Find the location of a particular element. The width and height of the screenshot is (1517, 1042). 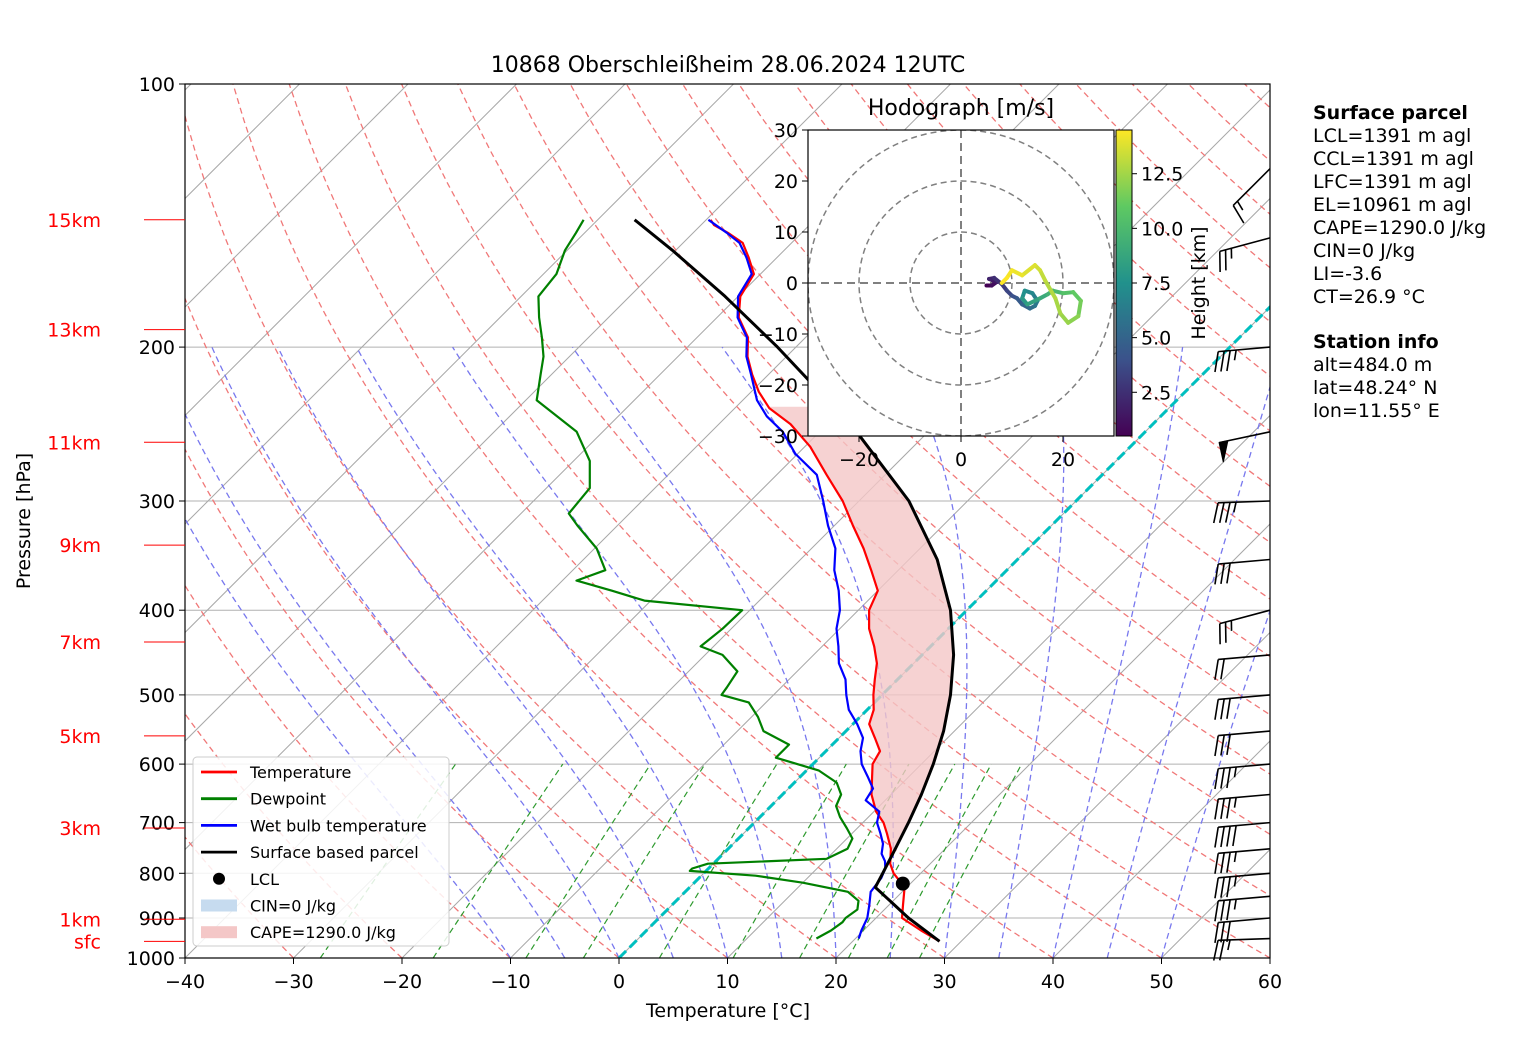

legend-box is located at coordinates (321, 851).